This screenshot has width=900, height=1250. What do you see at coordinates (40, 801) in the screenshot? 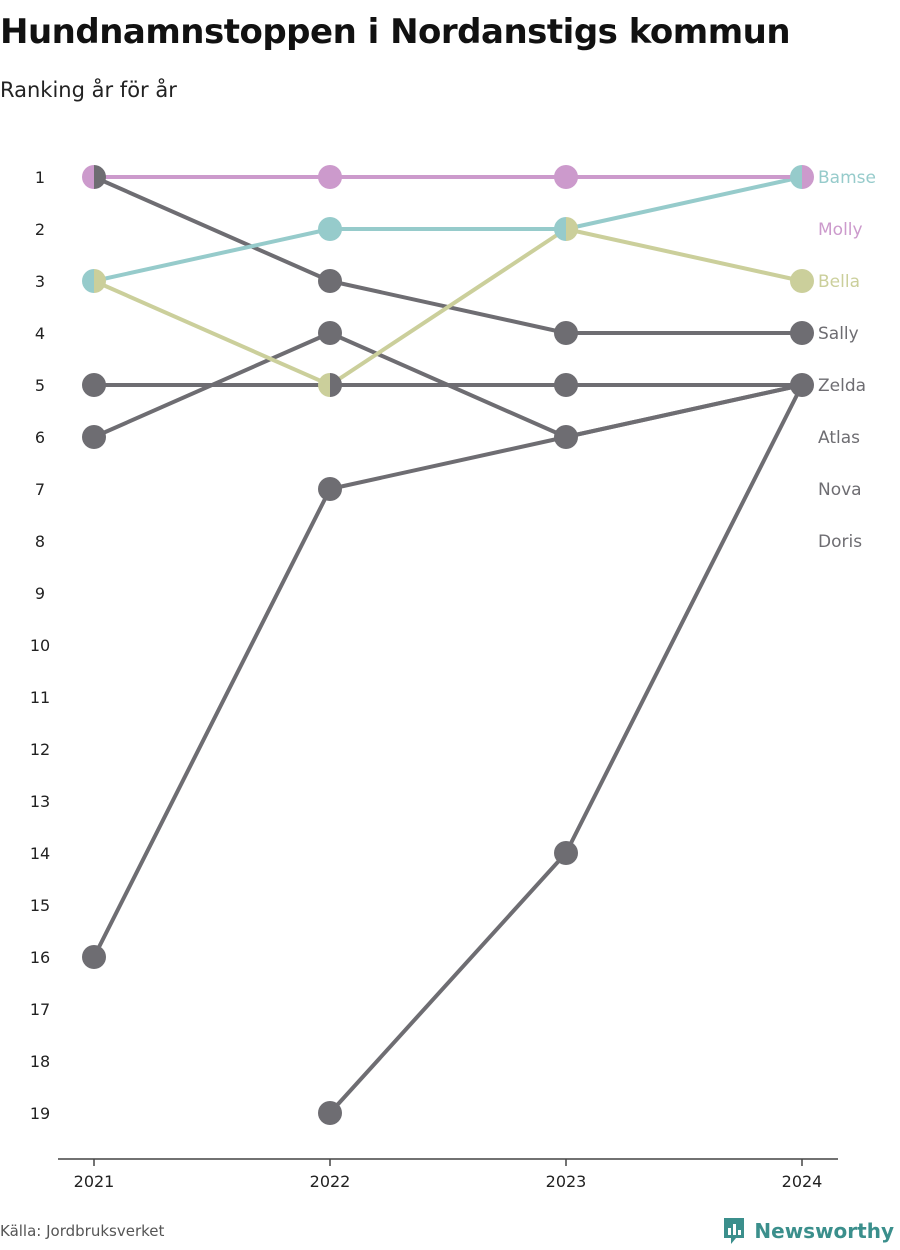
I see `y-tick-label: 13` at bounding box center [40, 801].